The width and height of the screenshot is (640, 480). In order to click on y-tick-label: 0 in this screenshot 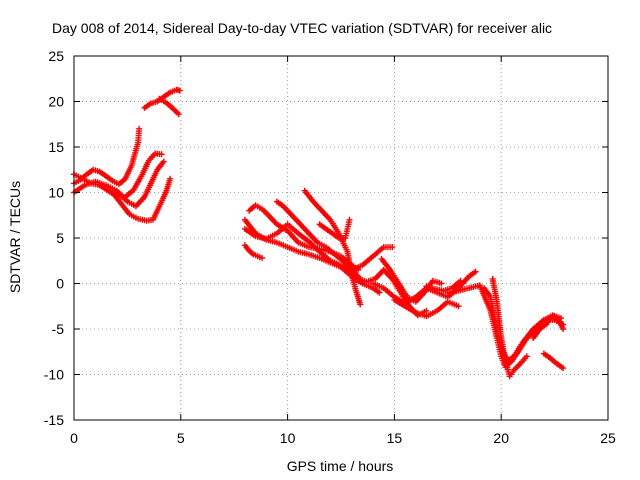, I will do `click(60, 284)`.